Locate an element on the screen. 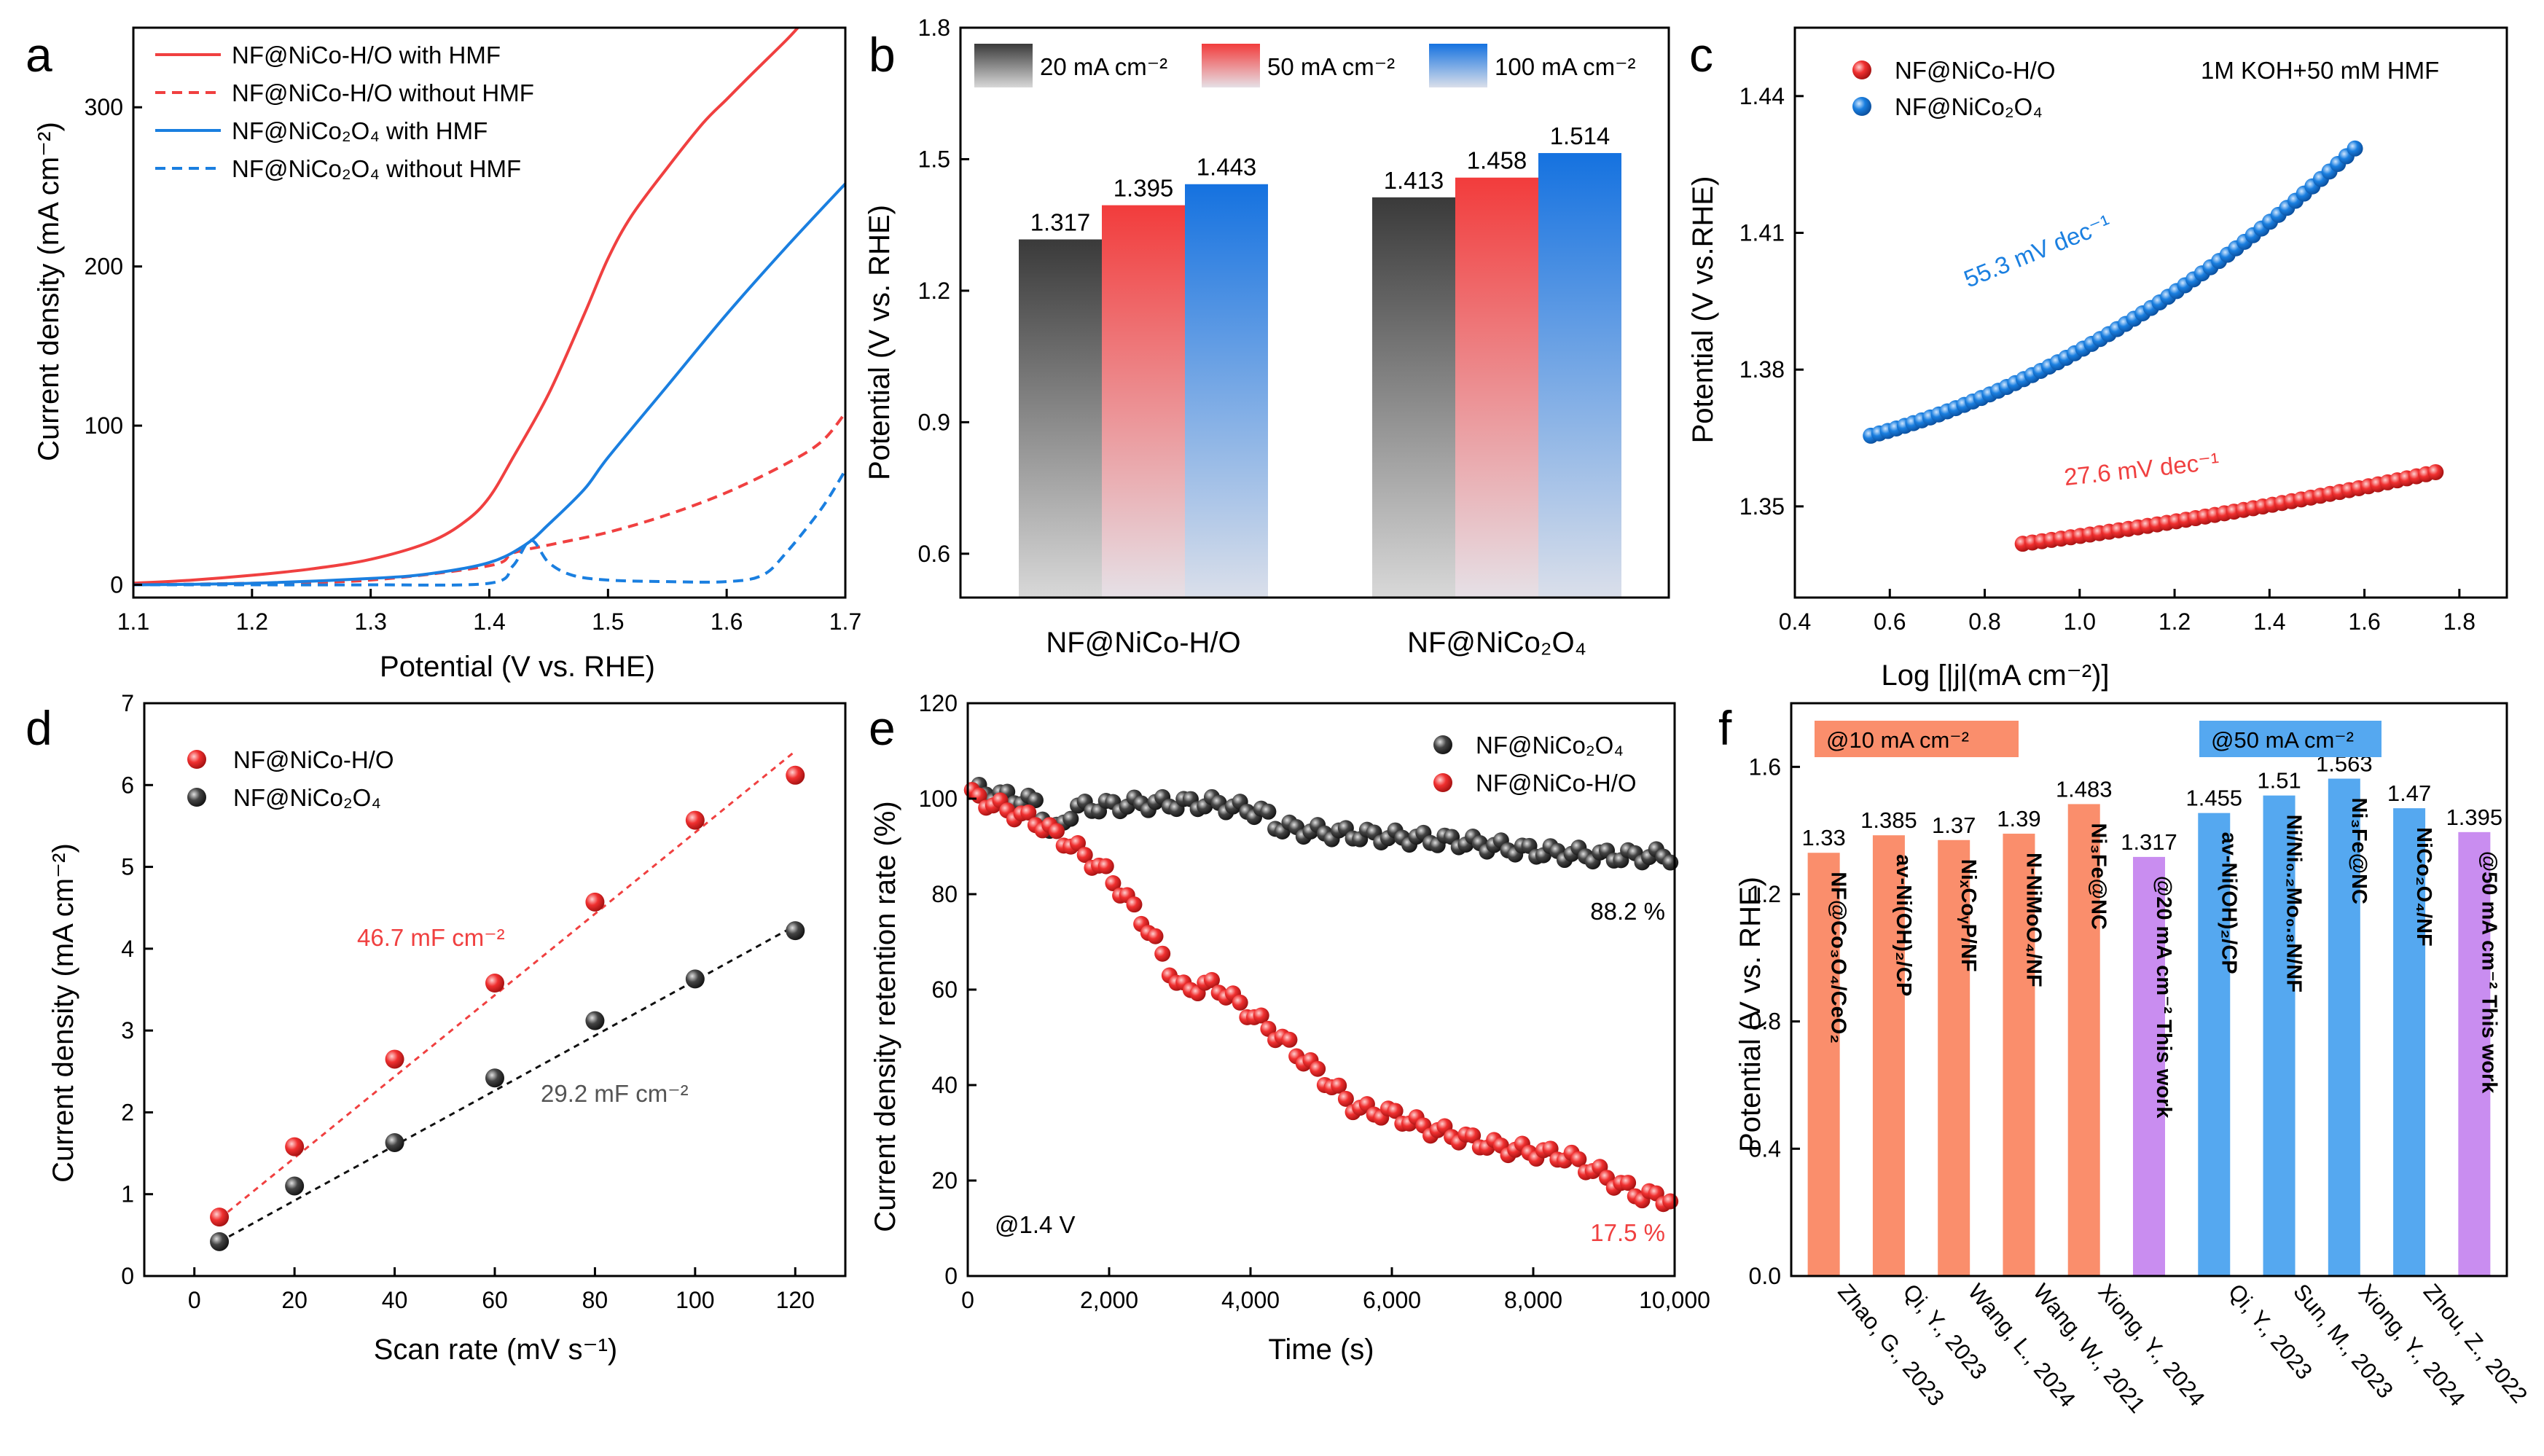 Image resolution: width=2544 pixels, height=1456 pixels. panel-f-bar-value: 1.33 is located at coordinates (1823, 837).